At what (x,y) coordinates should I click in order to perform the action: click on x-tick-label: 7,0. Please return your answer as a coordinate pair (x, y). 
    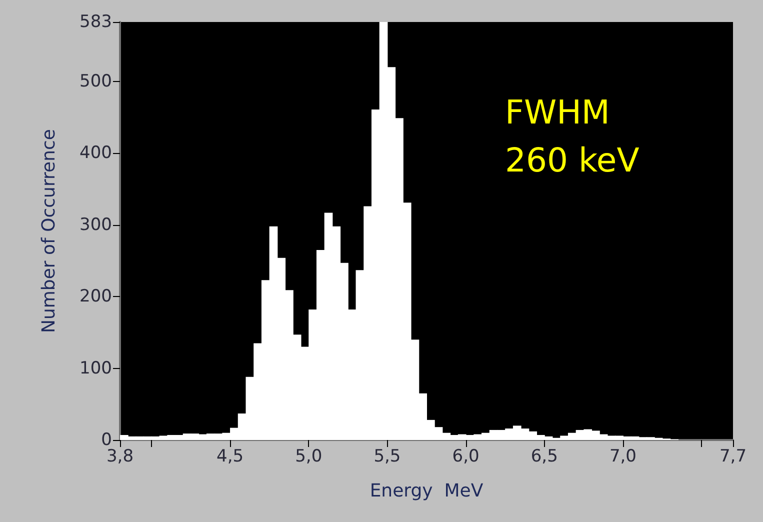
    Looking at the image, I should click on (622, 456).